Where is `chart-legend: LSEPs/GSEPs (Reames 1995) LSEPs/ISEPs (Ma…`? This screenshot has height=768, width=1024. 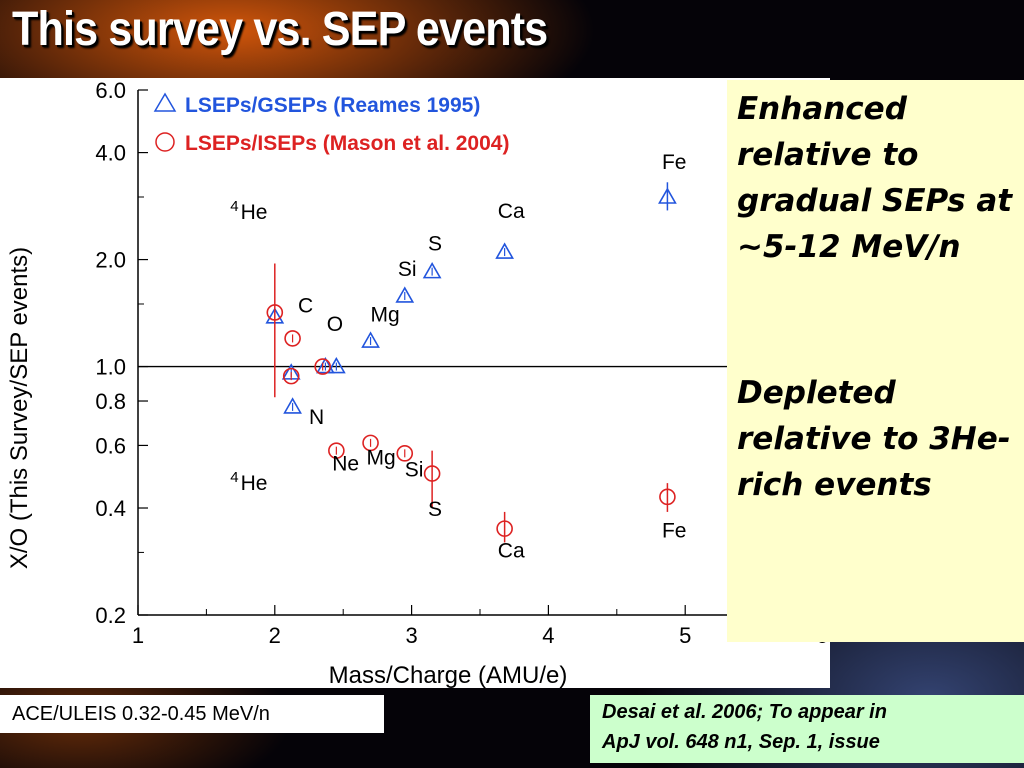
chart-legend: LSEPs/GSEPs (Reames 1995) LSEPs/ISEPs (Ma… is located at coordinates (331, 123).